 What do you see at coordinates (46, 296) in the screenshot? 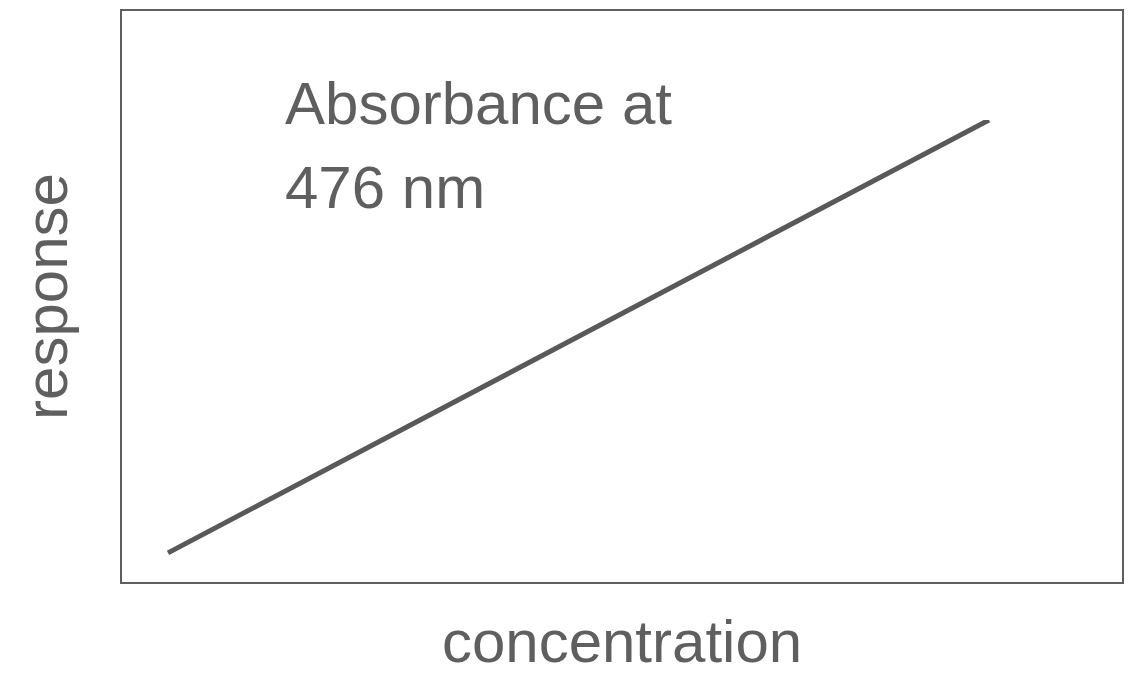
I see `y-axis-title: response` at bounding box center [46, 296].